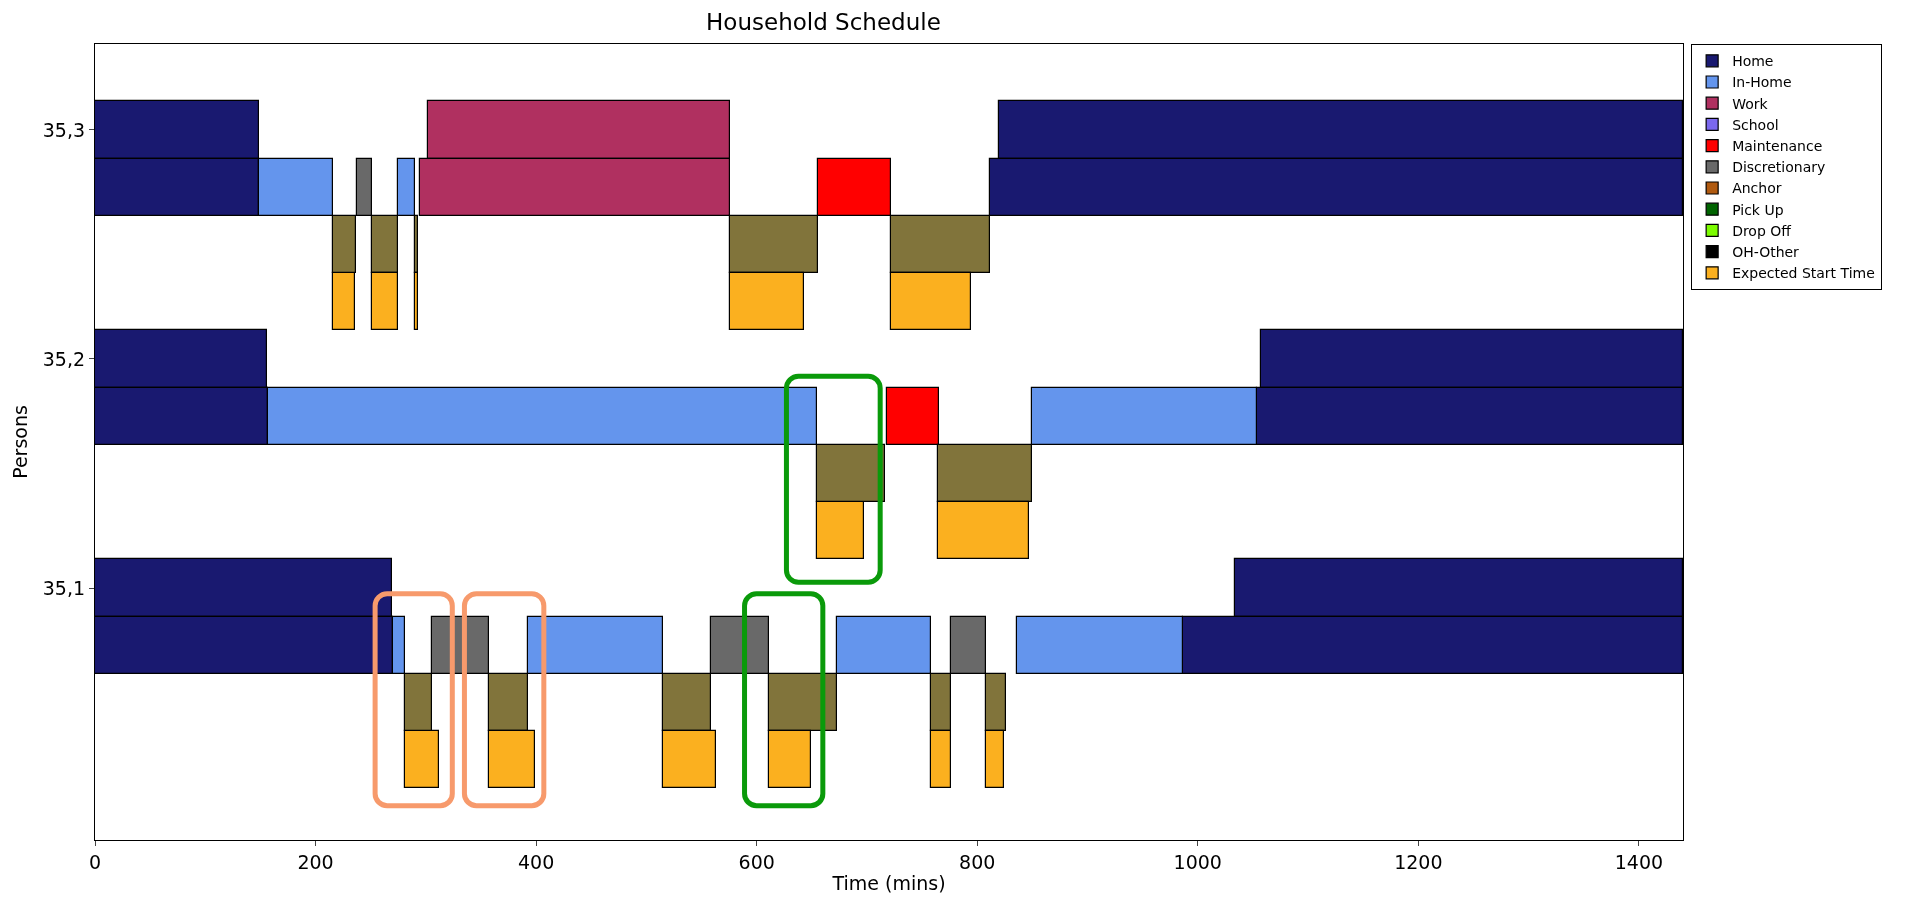 The width and height of the screenshot is (1915, 902). I want to click on x-tick-label: 0, so click(95, 861).